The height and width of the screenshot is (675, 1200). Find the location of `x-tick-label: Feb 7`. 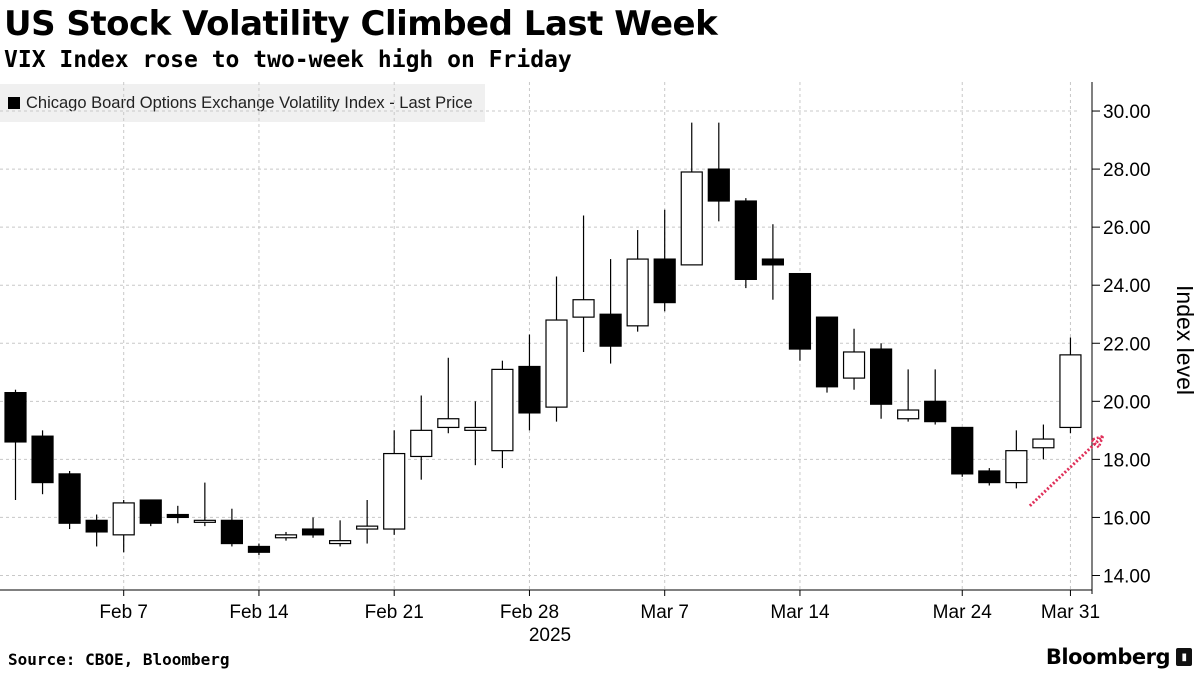

x-tick-label: Feb 7 is located at coordinates (123, 612).